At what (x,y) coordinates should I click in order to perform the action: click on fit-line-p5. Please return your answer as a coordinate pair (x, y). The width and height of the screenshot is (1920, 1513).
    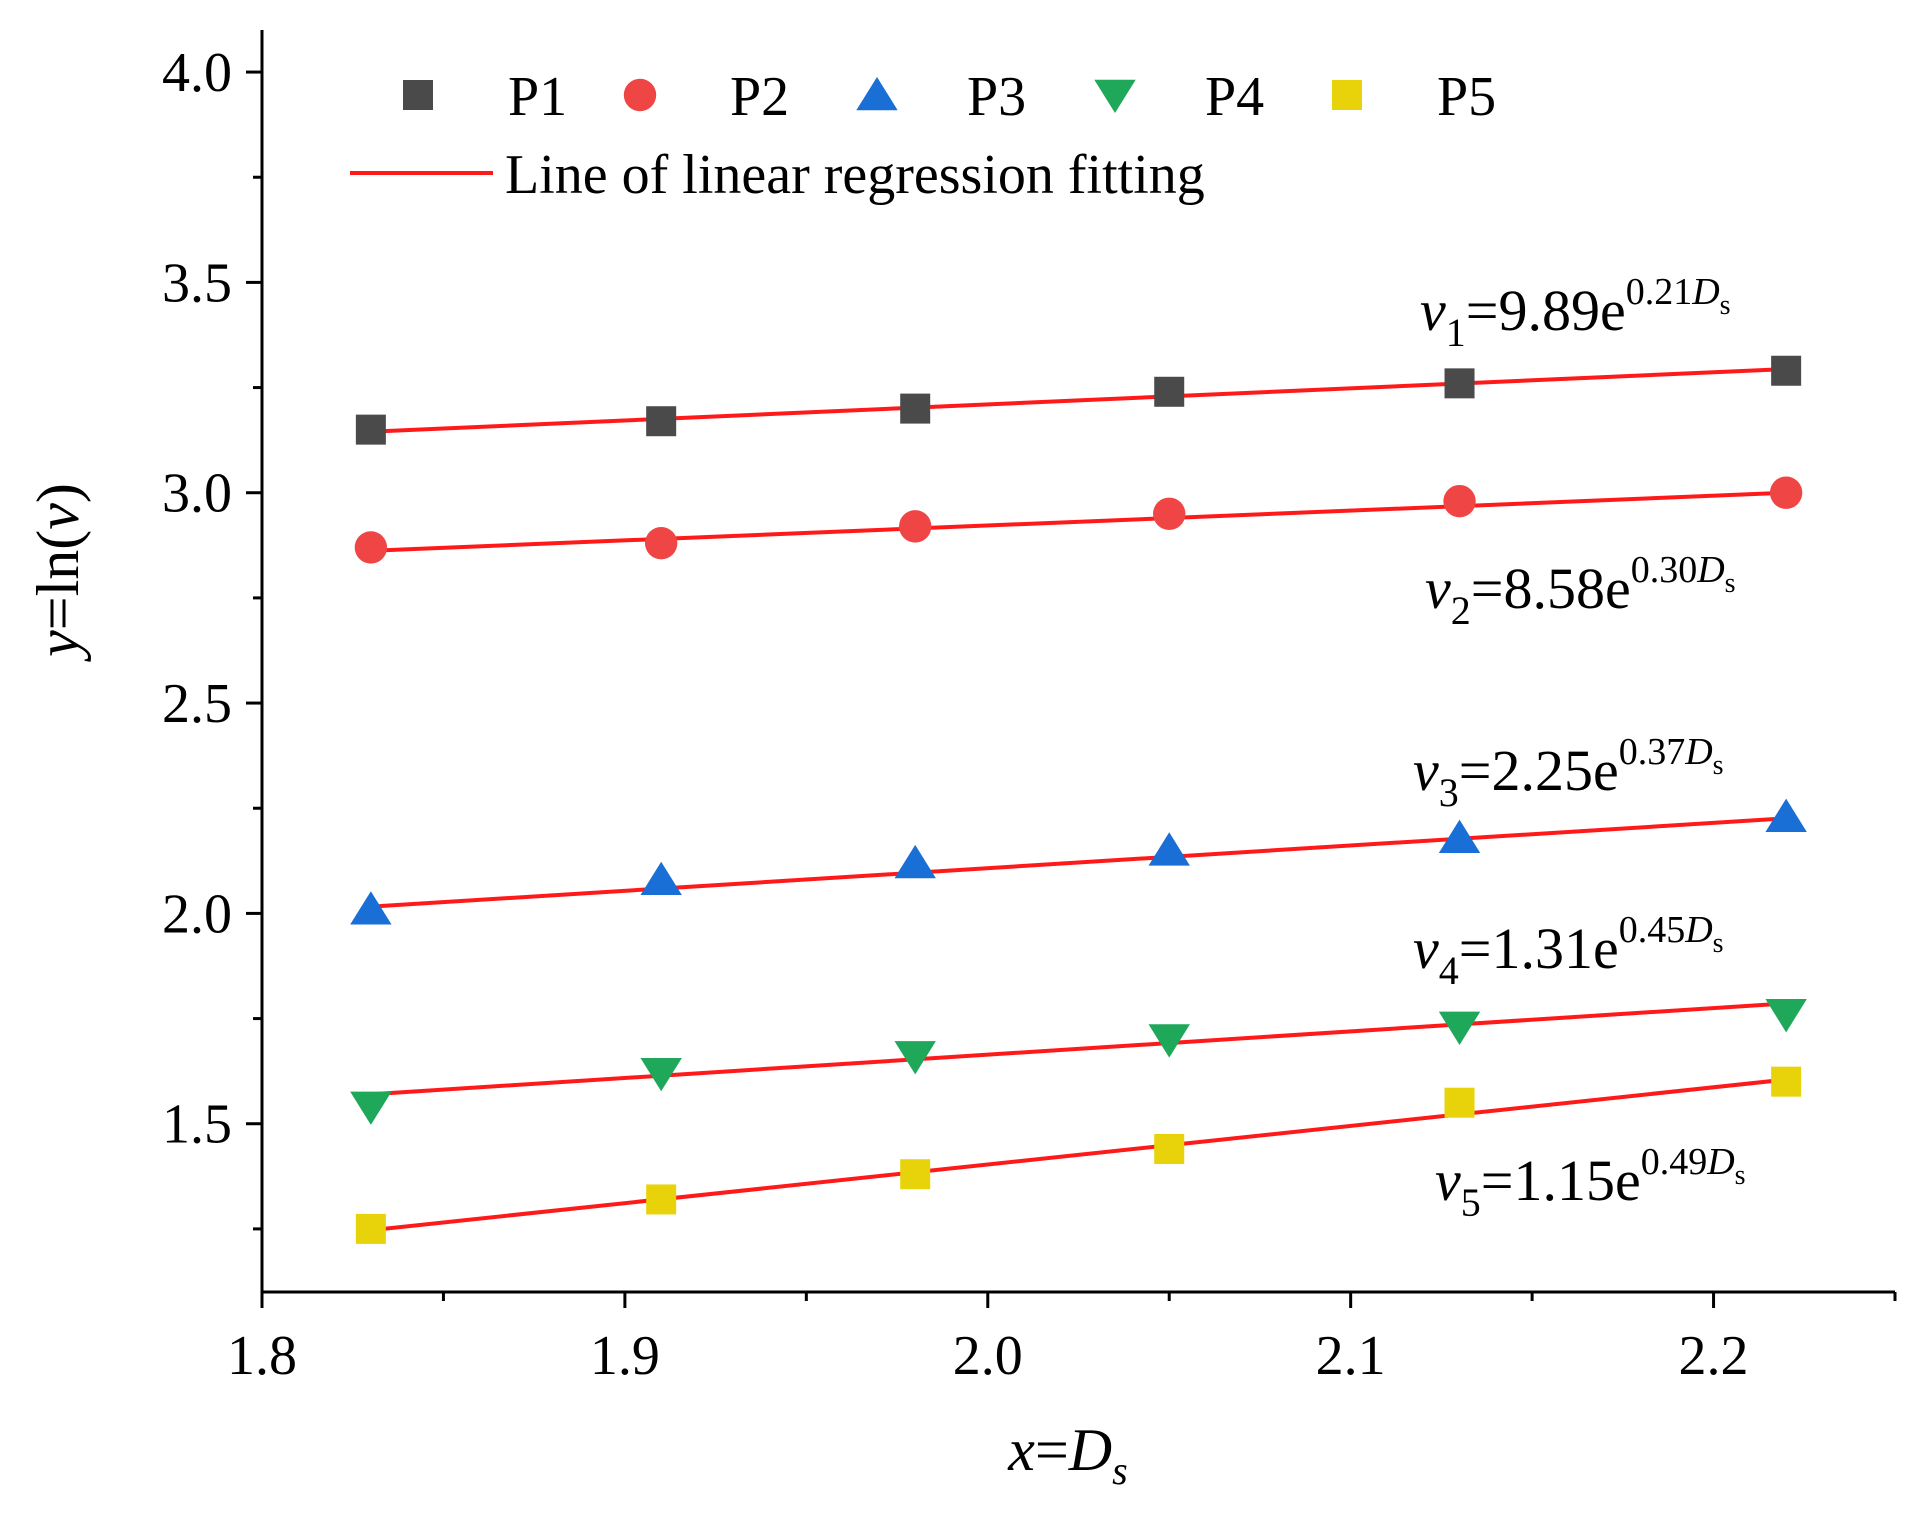
    Looking at the image, I should click on (1078, 1155).